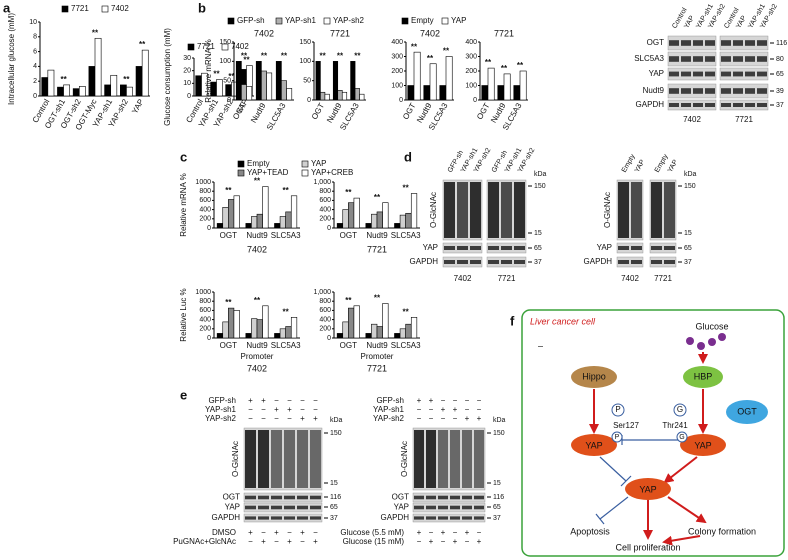  What do you see at coordinates (499, 433) in the screenshot?
I see `kda-label: 150` at bounding box center [499, 433].